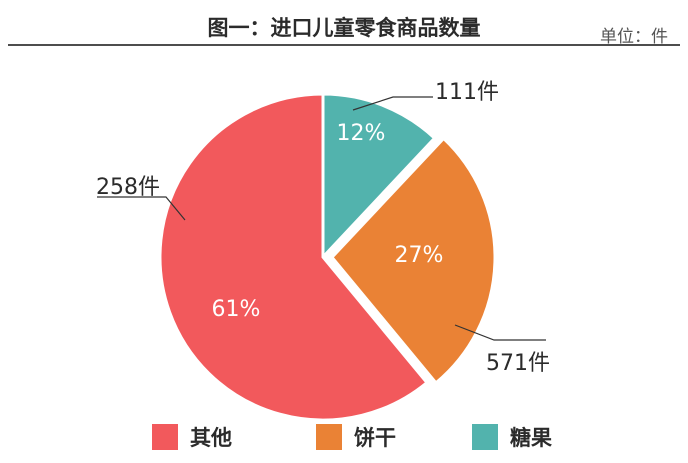  I want to click on unit-label: 单位：件, so click(634, 37).